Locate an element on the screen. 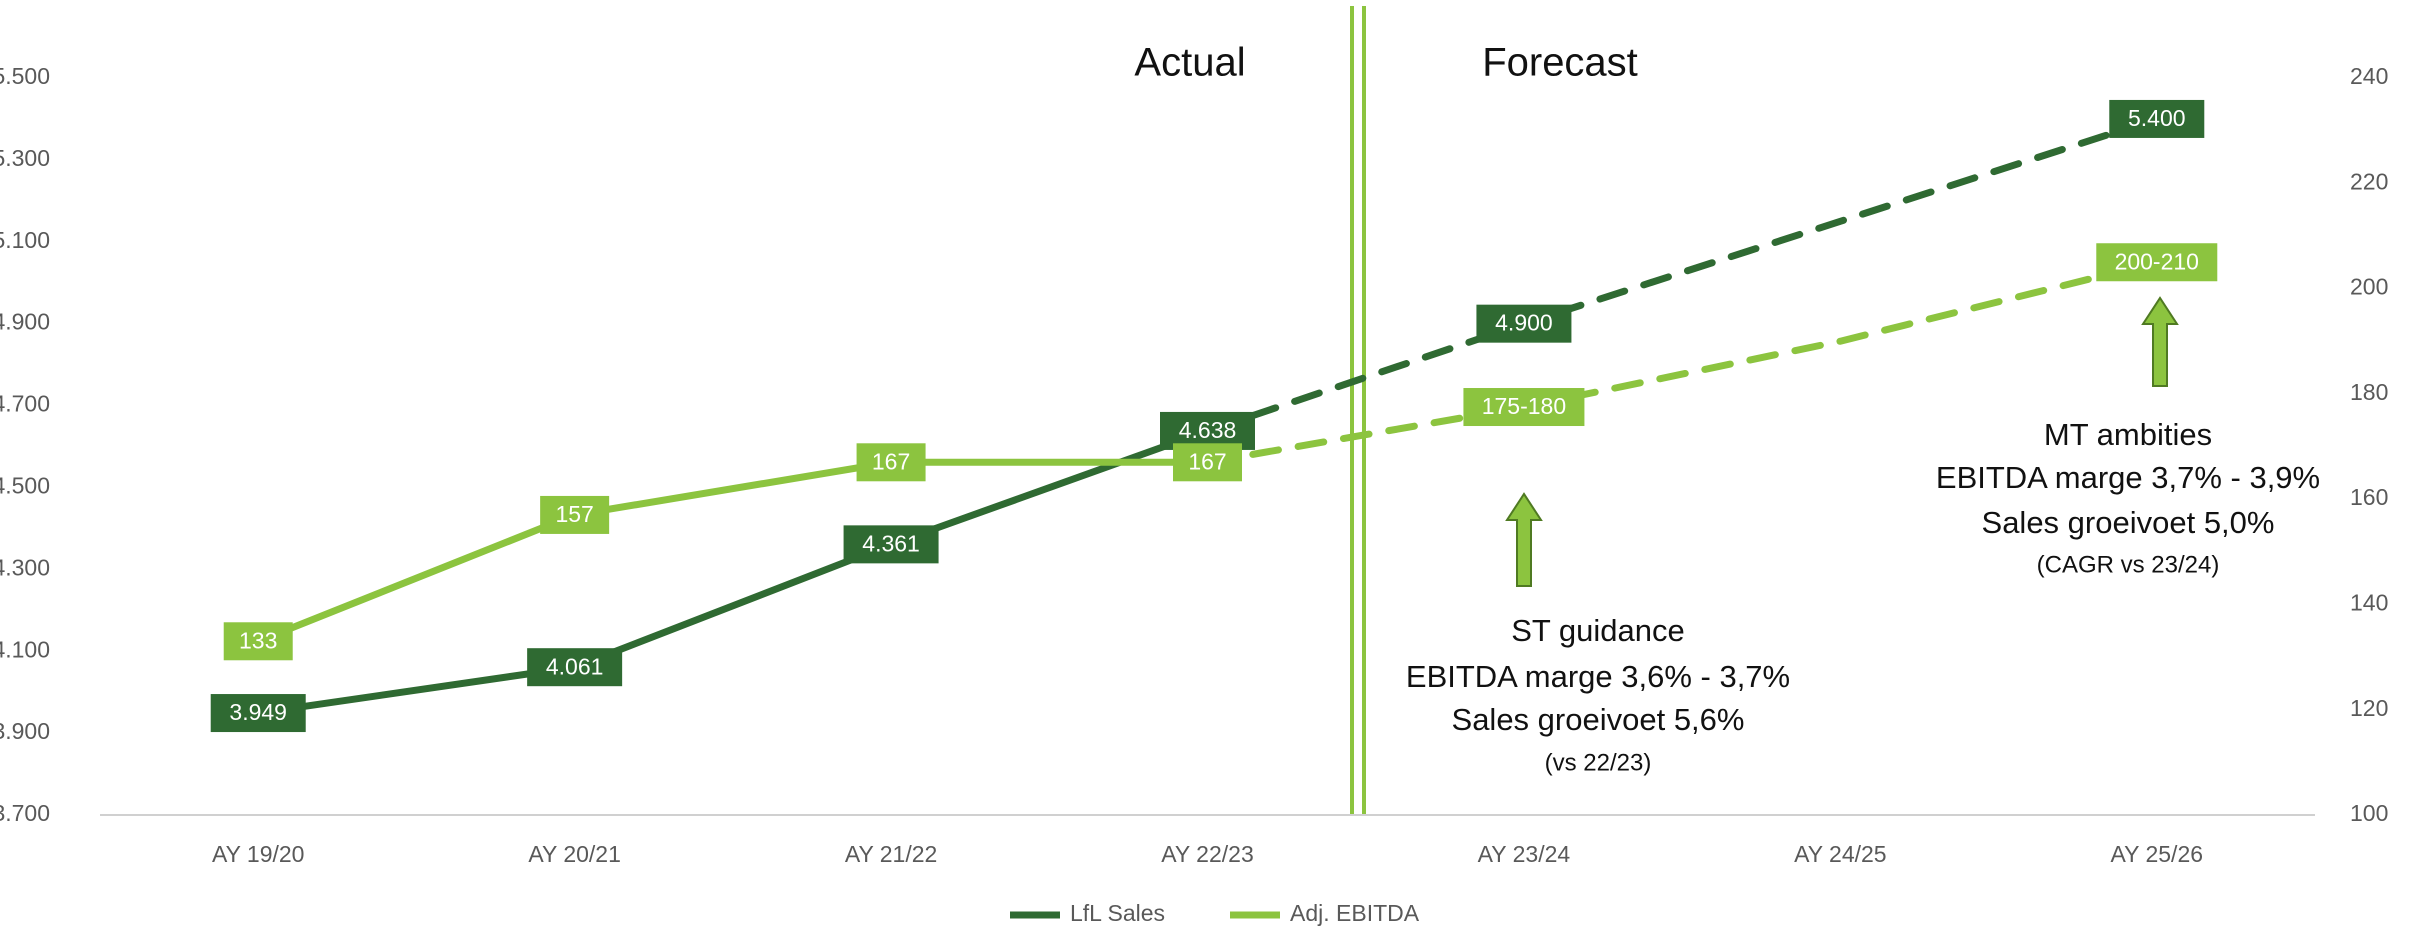 The height and width of the screenshot is (930, 2420). y-tick-label: 4.500 is located at coordinates (25, 486).